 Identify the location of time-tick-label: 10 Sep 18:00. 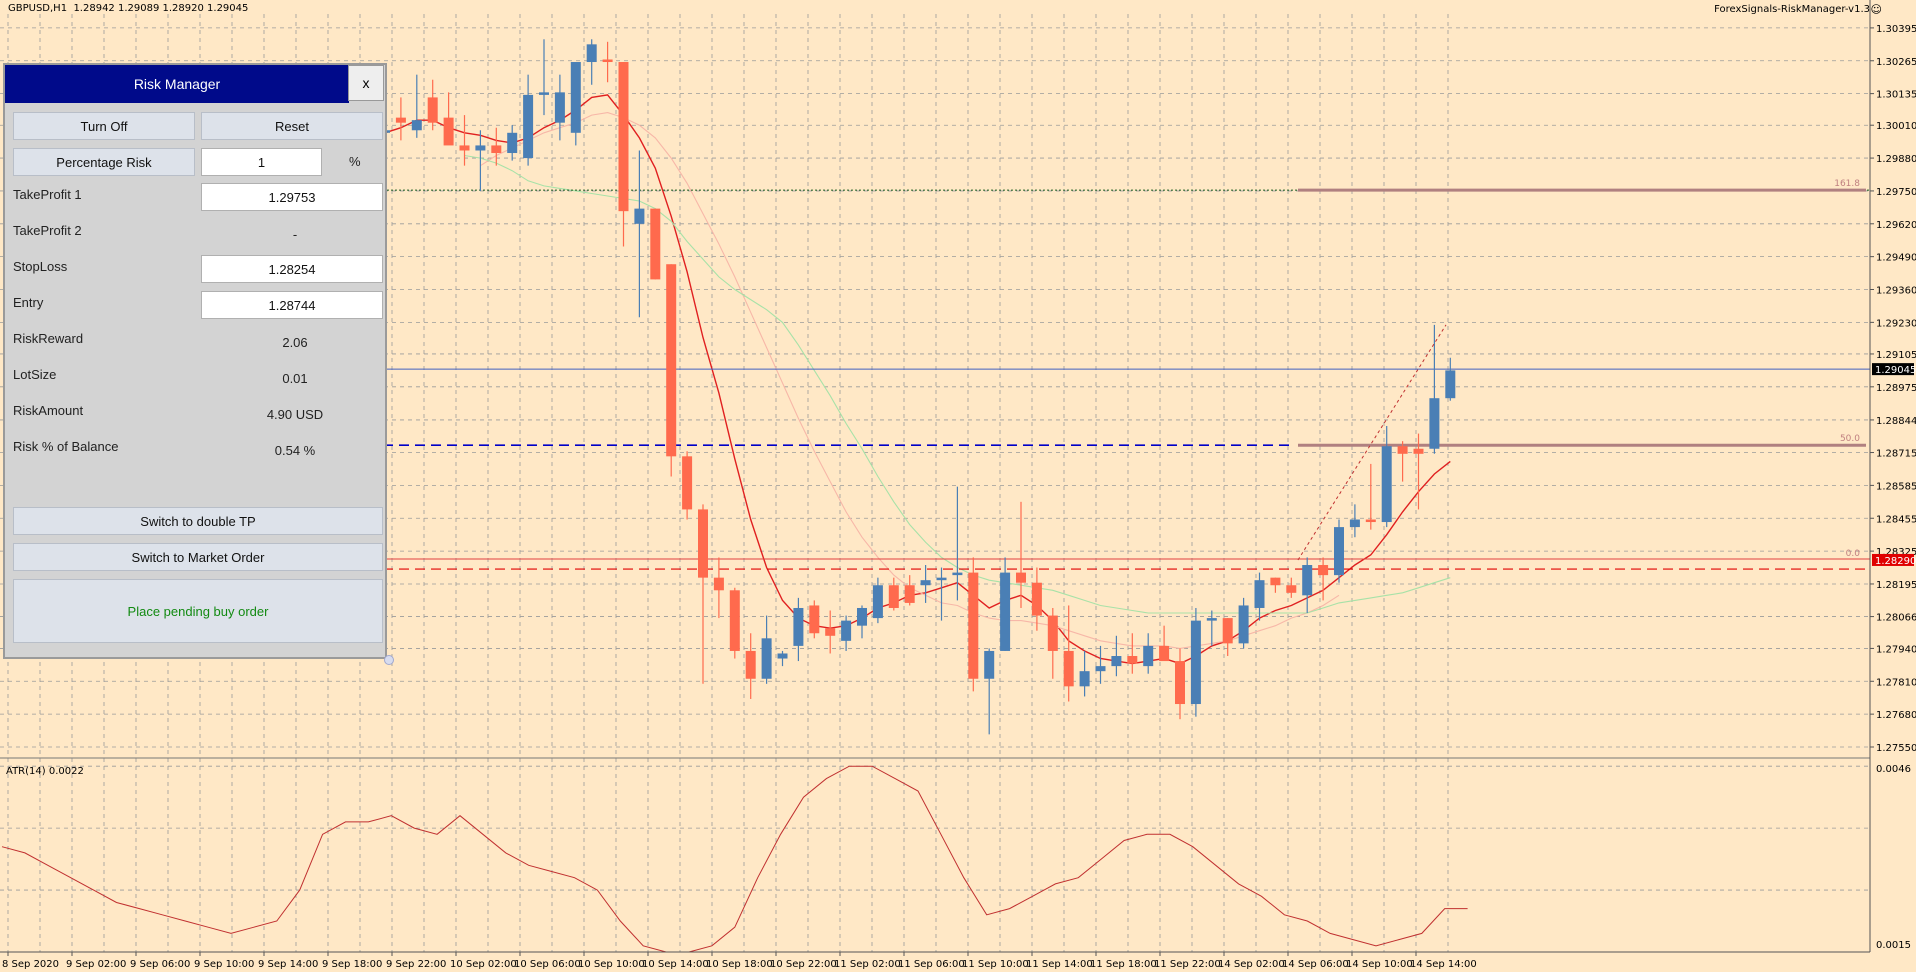
(739, 964).